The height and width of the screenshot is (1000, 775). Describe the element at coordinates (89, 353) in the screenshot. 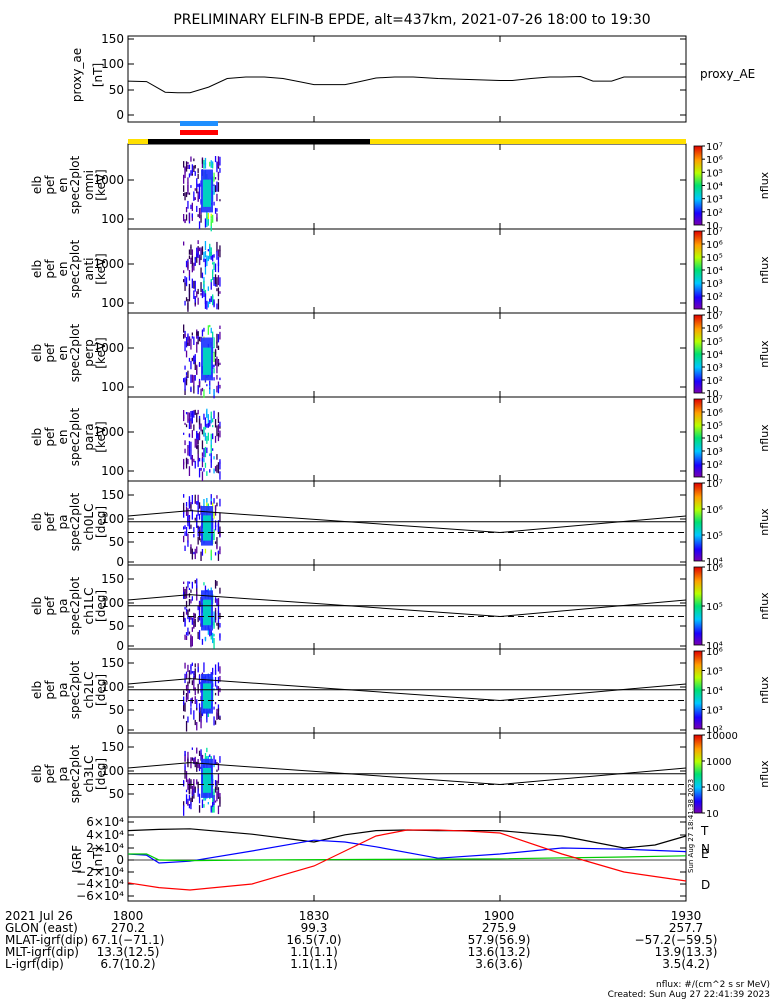

I see `y-axis-label: perp` at that location.